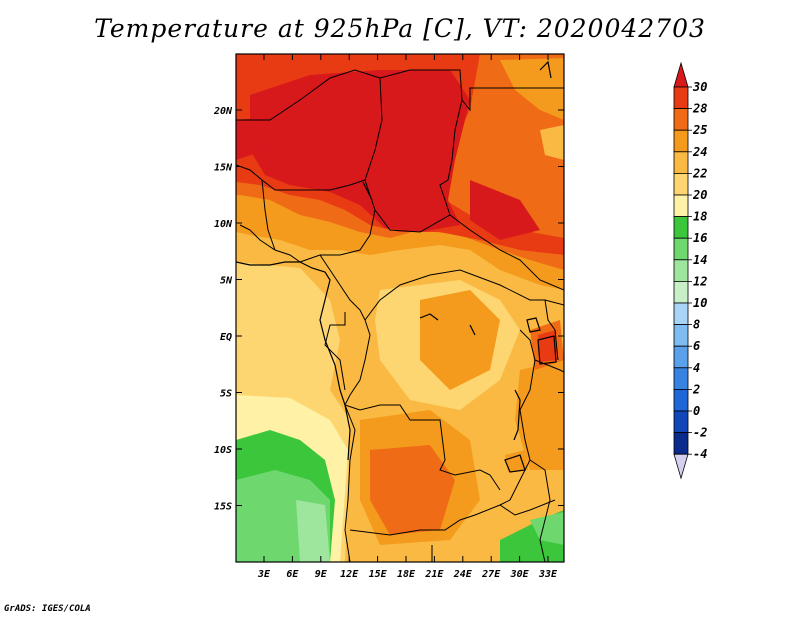  Describe the element at coordinates (223, 450) in the screenshot. I see `lat-label: 10S` at that location.